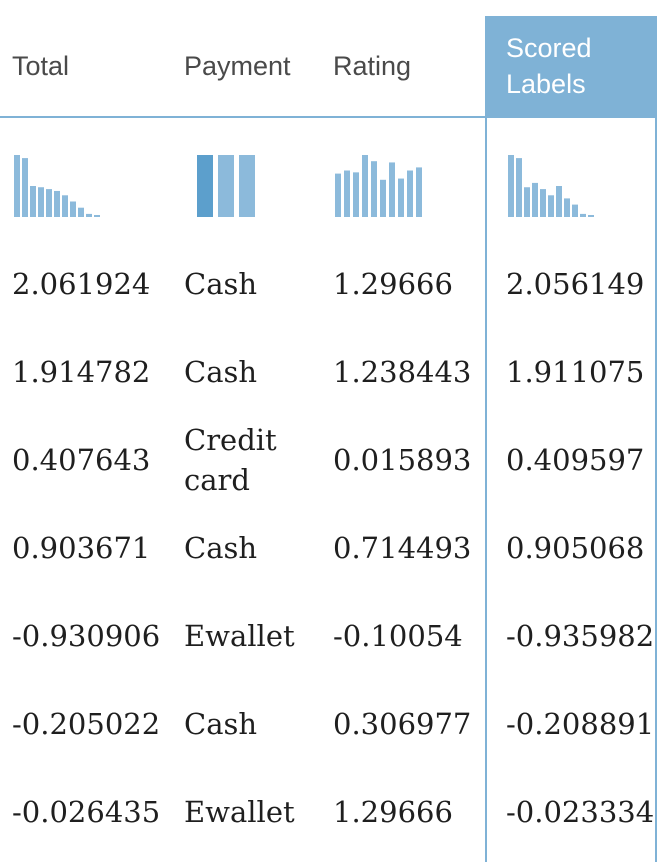 The image size is (660, 862). I want to click on column-header-rating: Rating, so click(372, 66).